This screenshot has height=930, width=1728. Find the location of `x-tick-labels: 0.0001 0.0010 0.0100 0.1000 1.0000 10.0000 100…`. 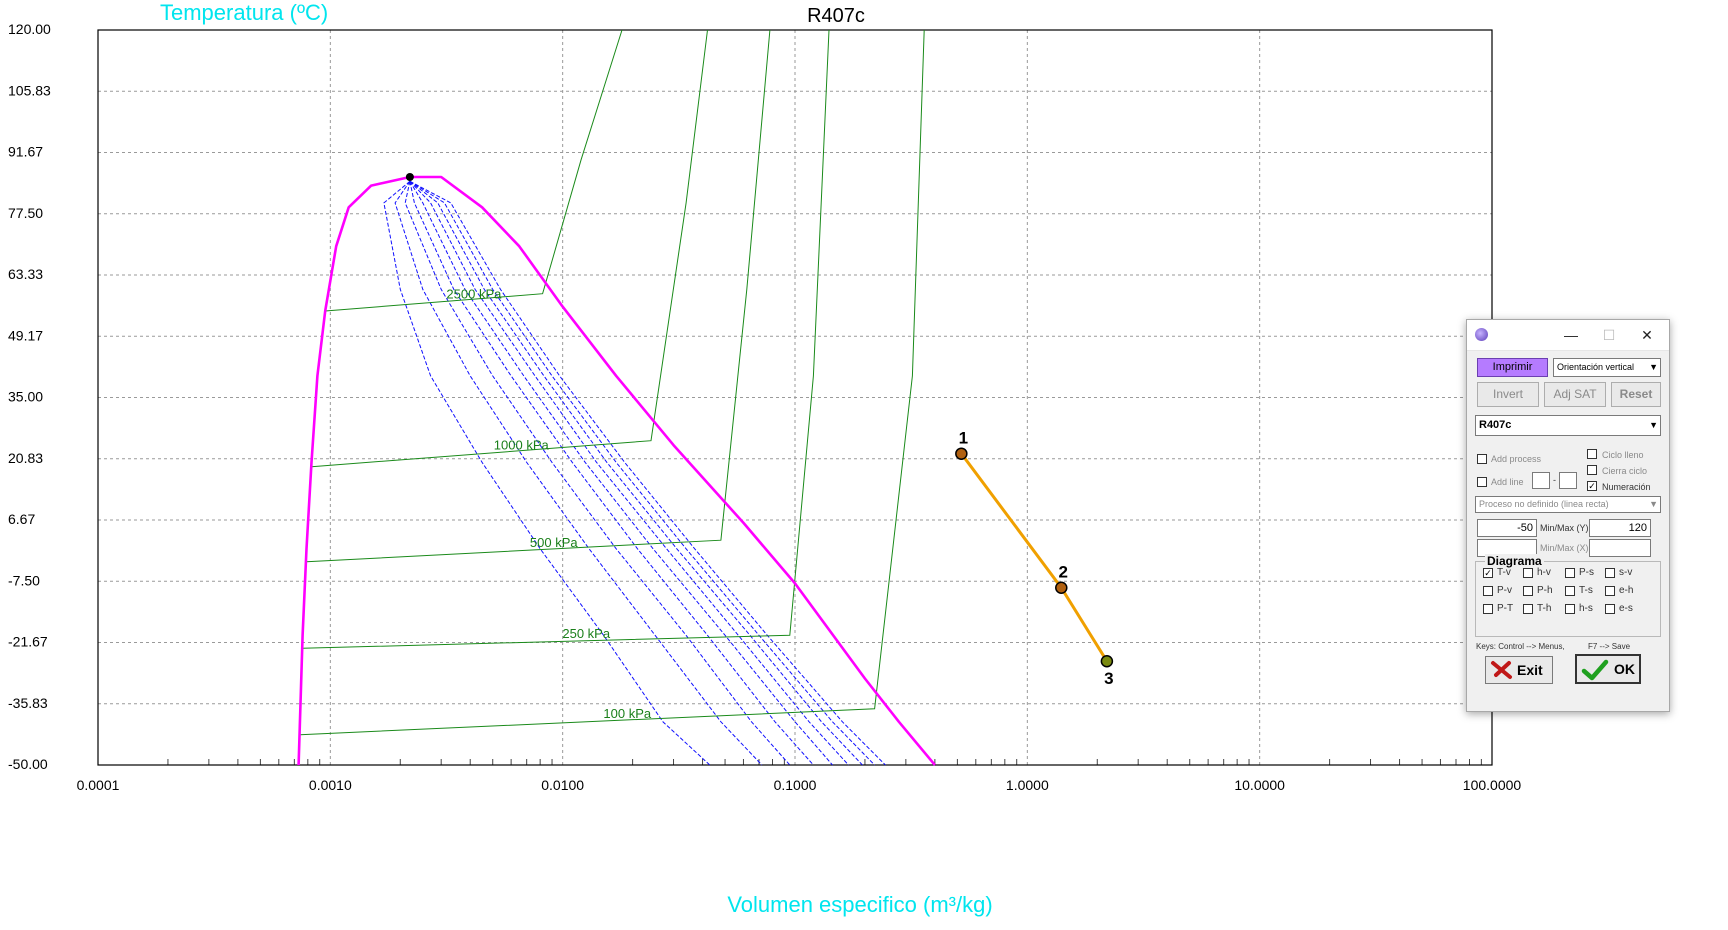

x-tick-labels: 0.0001 0.0010 0.0100 0.1000 1.0000 10.0000 100… is located at coordinates (799, 785).